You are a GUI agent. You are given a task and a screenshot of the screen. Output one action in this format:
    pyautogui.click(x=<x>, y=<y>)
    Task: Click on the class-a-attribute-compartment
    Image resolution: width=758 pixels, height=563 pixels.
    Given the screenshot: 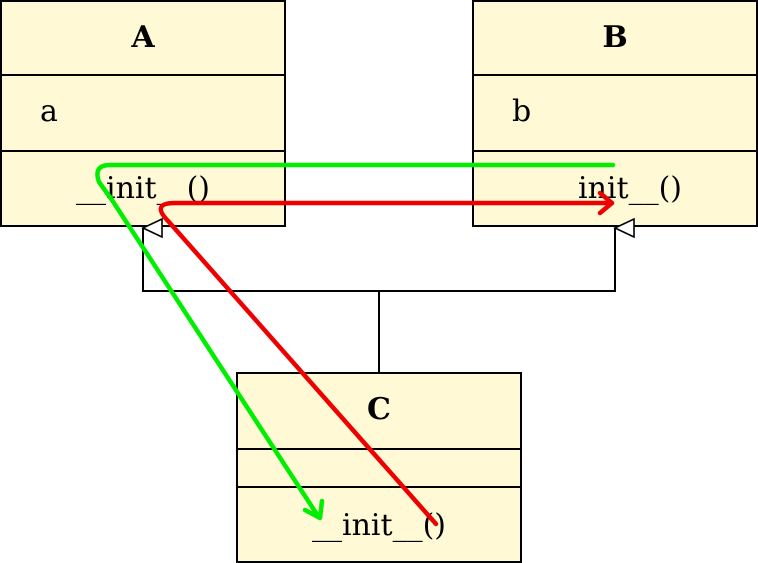 What is the action you would take?
    pyautogui.click(x=143, y=113)
    